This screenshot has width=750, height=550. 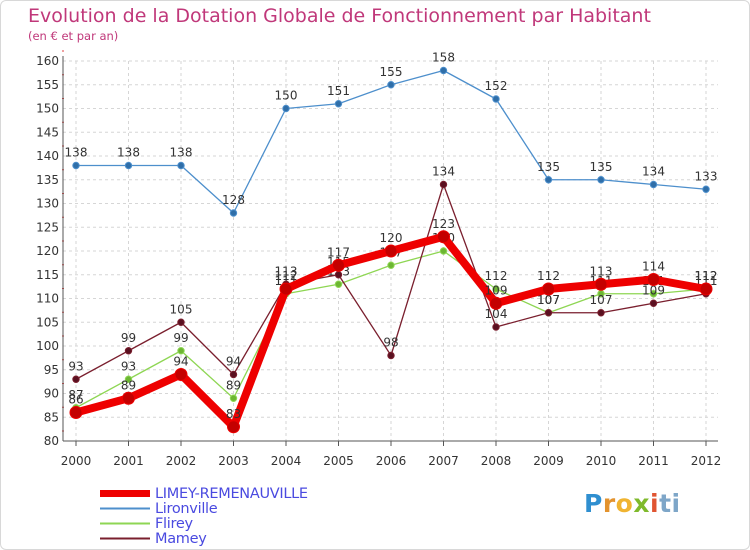 What do you see at coordinates (47, 109) in the screenshot?
I see `y-tick-label: 150` at bounding box center [47, 109].